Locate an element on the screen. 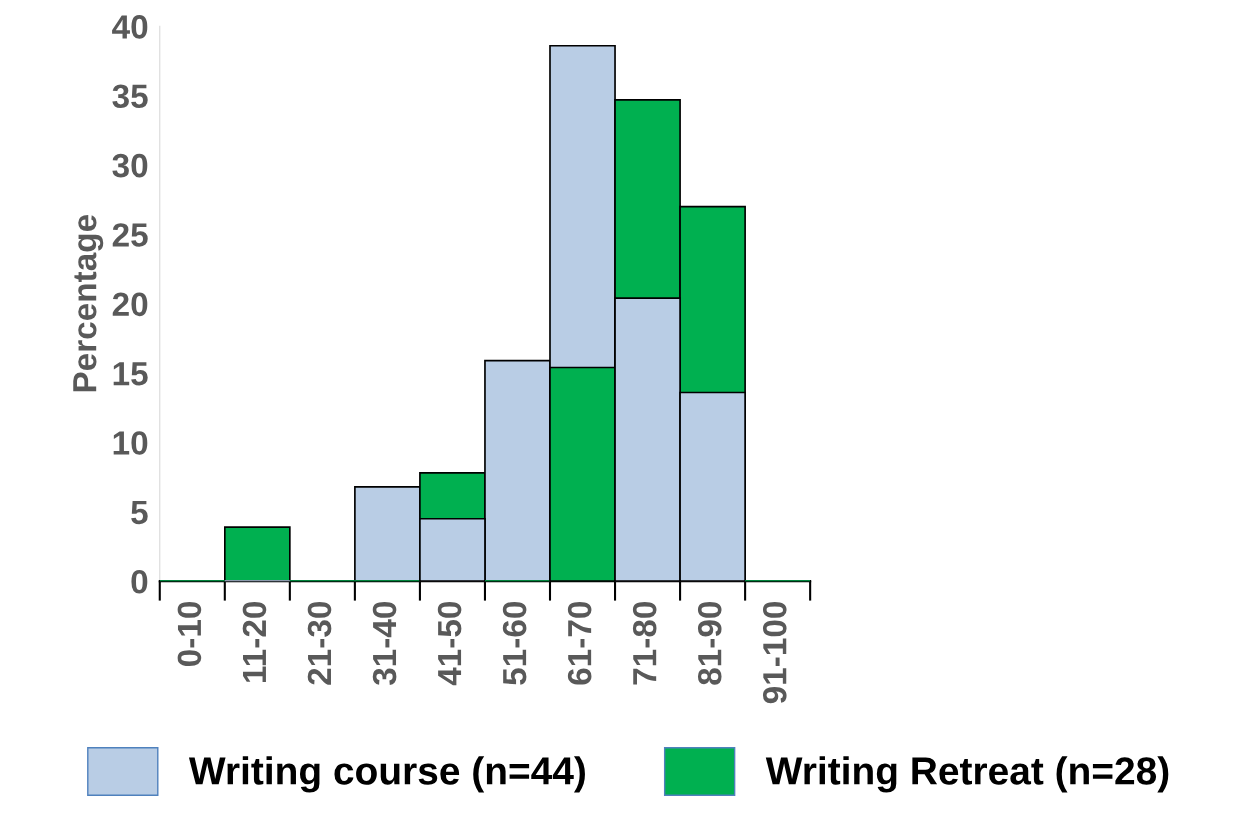 This screenshot has height=822, width=1258. y-tick-label: 30 is located at coordinates (130, 165).